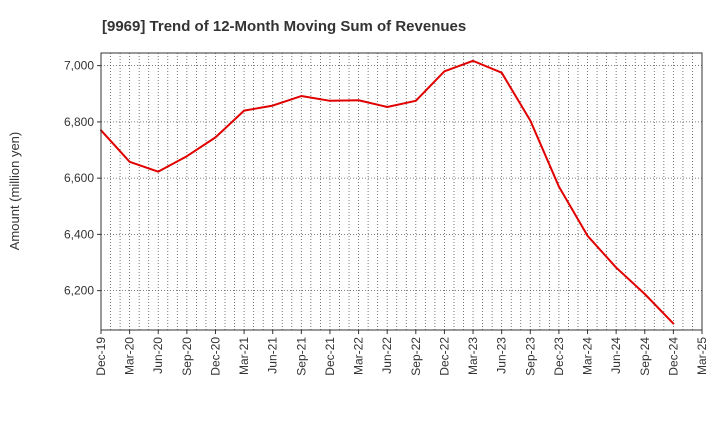 This screenshot has height=440, width=720. Describe the element at coordinates (79, 178) in the screenshot. I see `y-tick-label: 6,600` at that location.